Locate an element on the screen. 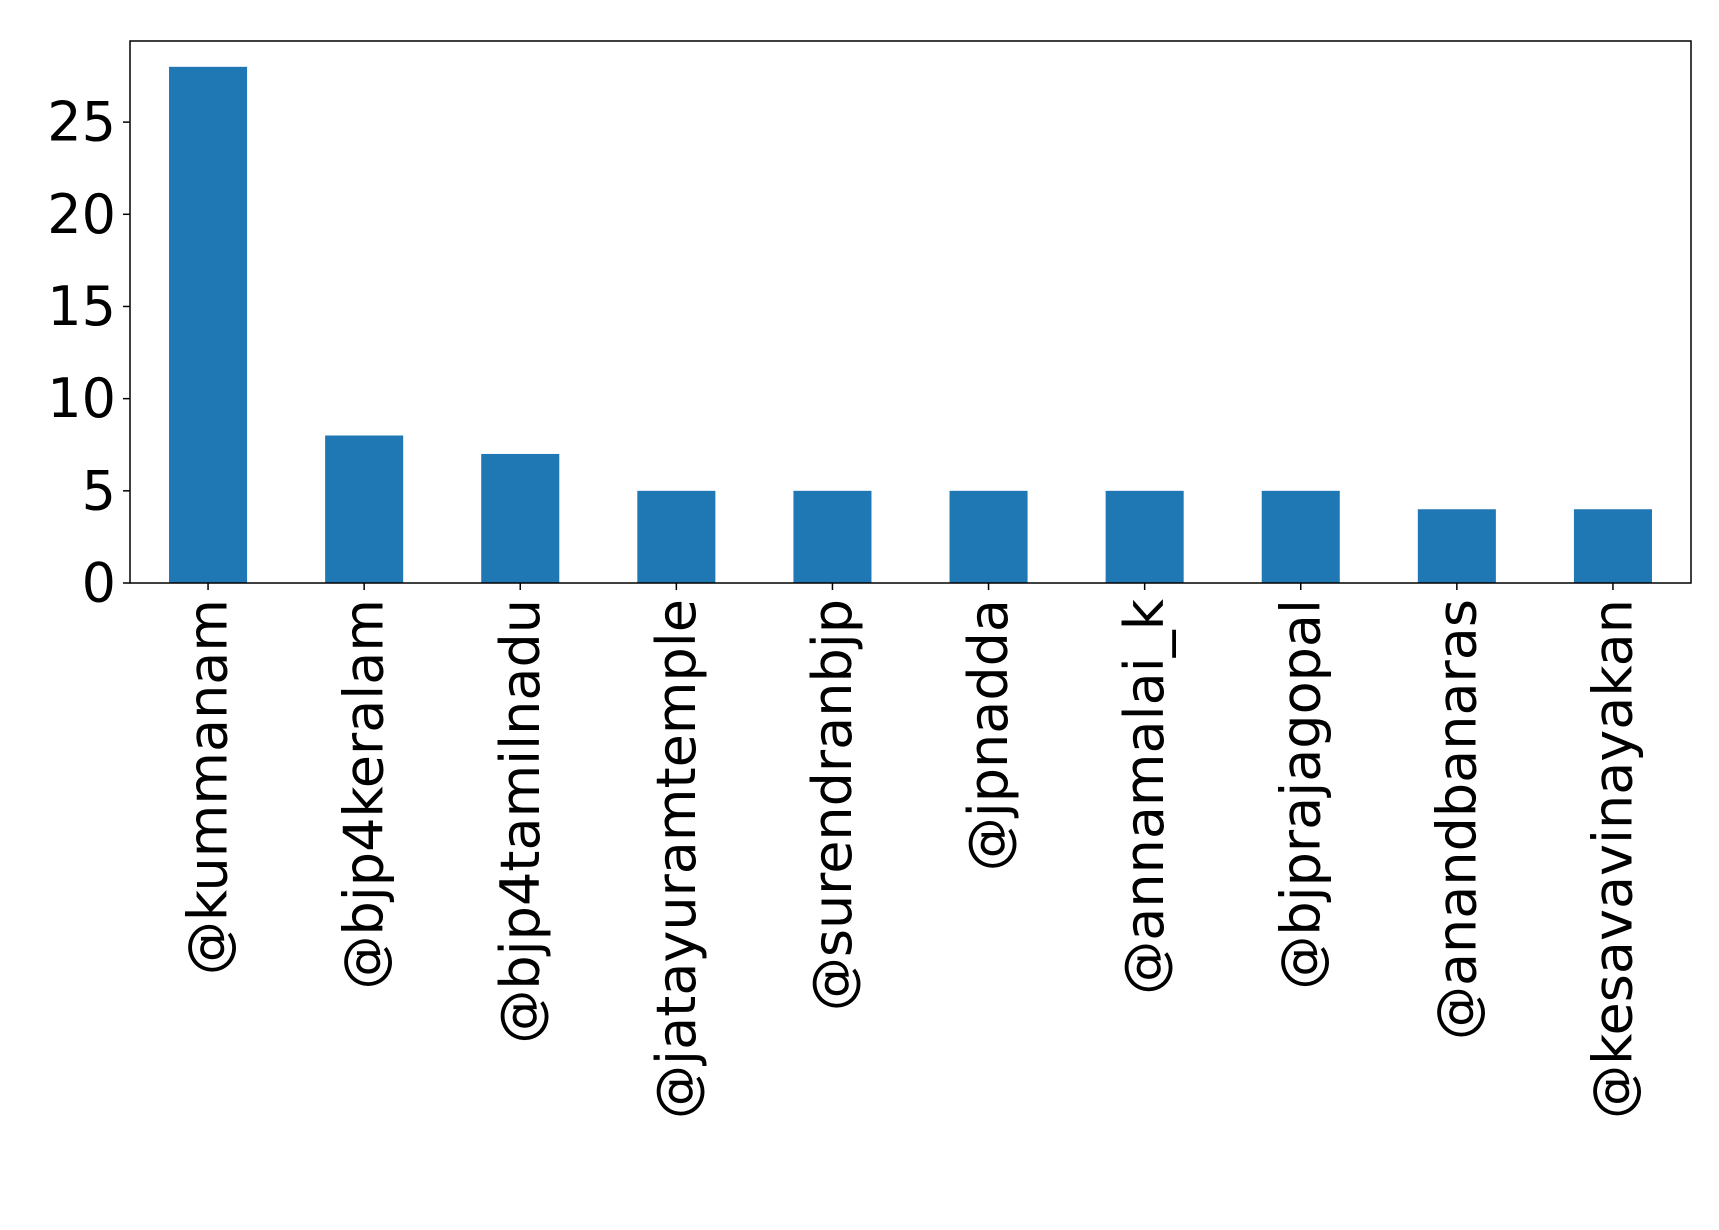 The width and height of the screenshot is (1719, 1230). y-axis-ticks: 0 5 10 15 20 25 is located at coordinates (88, 353).